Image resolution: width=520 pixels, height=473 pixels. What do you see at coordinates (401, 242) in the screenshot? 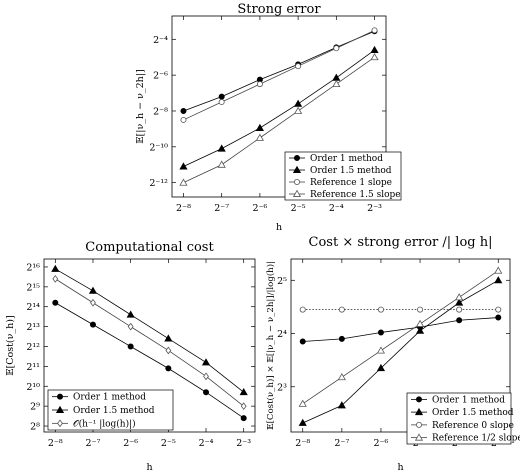
I see `chart-title: Cost × strong error /| log h|` at bounding box center [401, 242].